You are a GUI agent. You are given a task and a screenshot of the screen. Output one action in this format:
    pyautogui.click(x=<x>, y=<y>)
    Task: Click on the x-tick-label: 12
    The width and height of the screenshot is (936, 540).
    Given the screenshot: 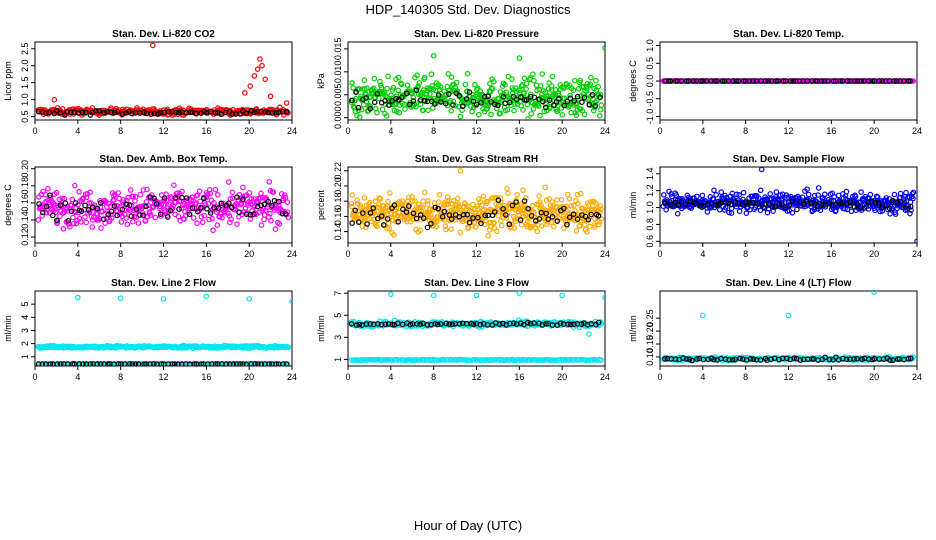 What is the action you would take?
    pyautogui.click(x=788, y=131)
    